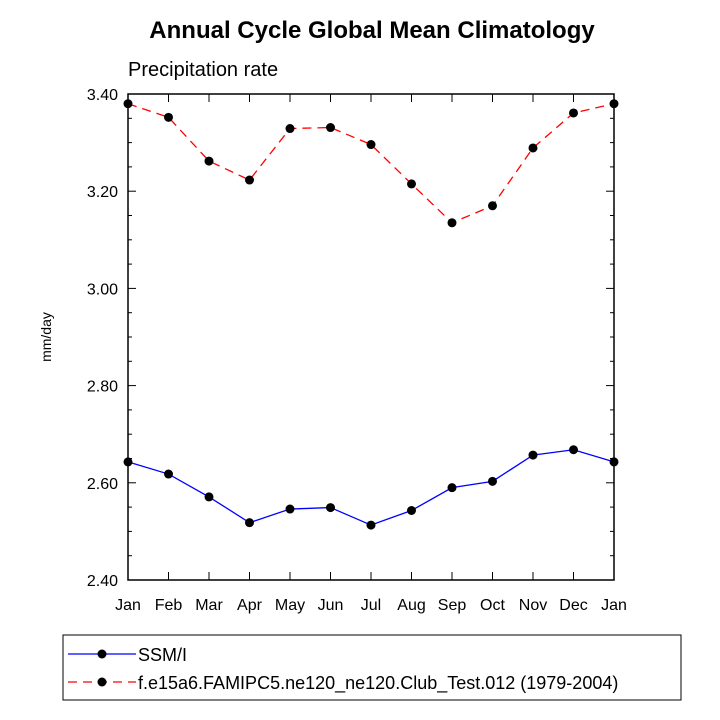  What do you see at coordinates (162, 655) in the screenshot?
I see `legend-label-ssmi: SSM/I` at bounding box center [162, 655].